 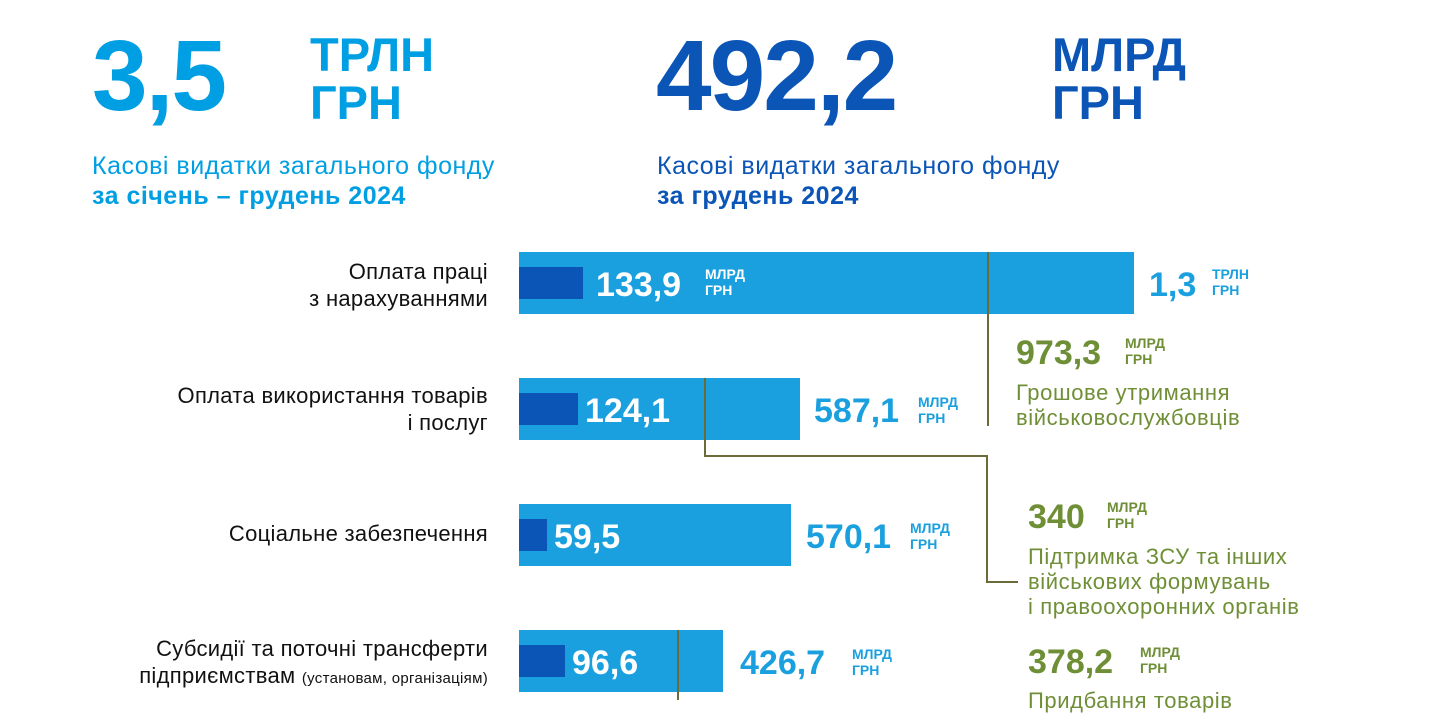 I want to click on annual-unit: ТРЛН ГРН, so click(x=372, y=79).